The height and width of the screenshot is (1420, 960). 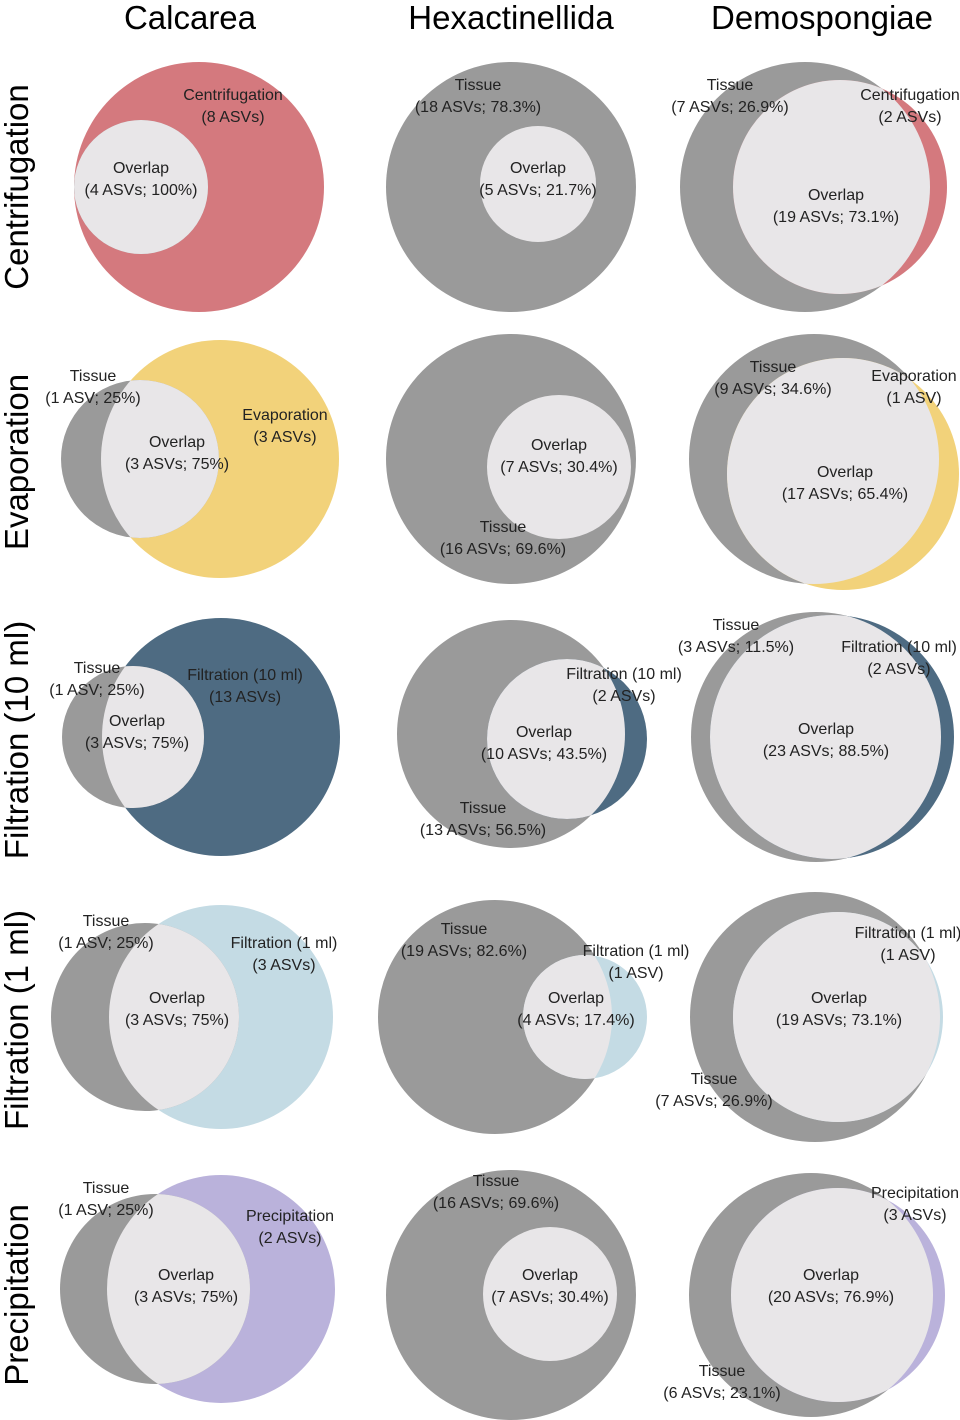 What do you see at coordinates (284, 415) in the screenshot?
I see `venn-calcarea-evaporation-method-label-line1: Evaporation` at bounding box center [284, 415].